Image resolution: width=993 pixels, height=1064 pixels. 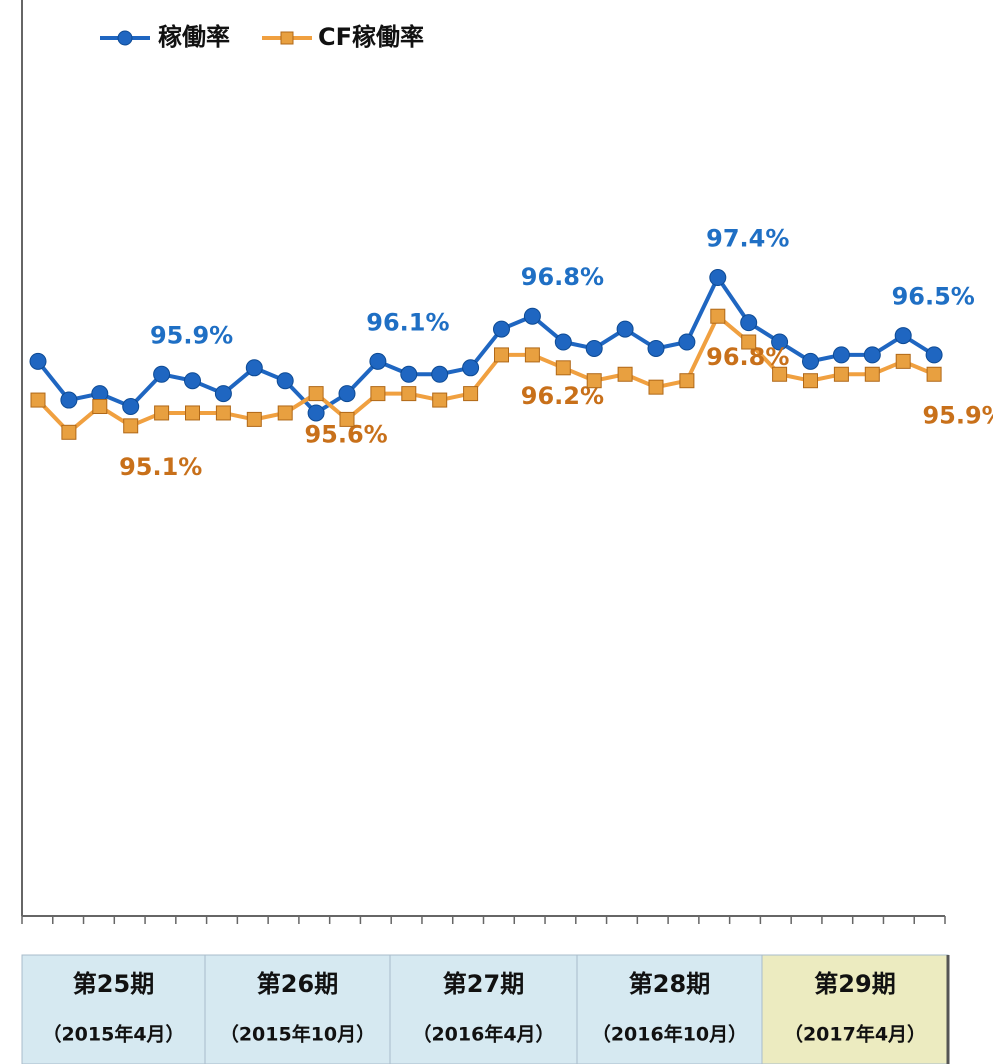 I want to click on period-name: 第29期, so click(x=854, y=984).